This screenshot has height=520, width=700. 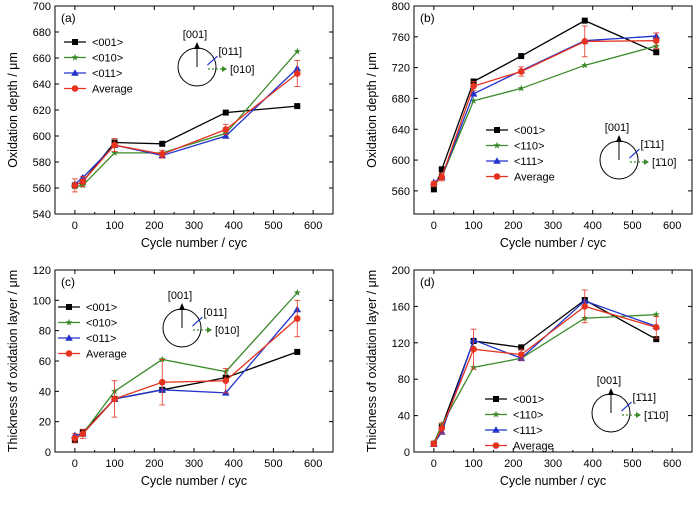 What do you see at coordinates (68, 282) in the screenshot?
I see `panel-label: (c)` at bounding box center [68, 282].